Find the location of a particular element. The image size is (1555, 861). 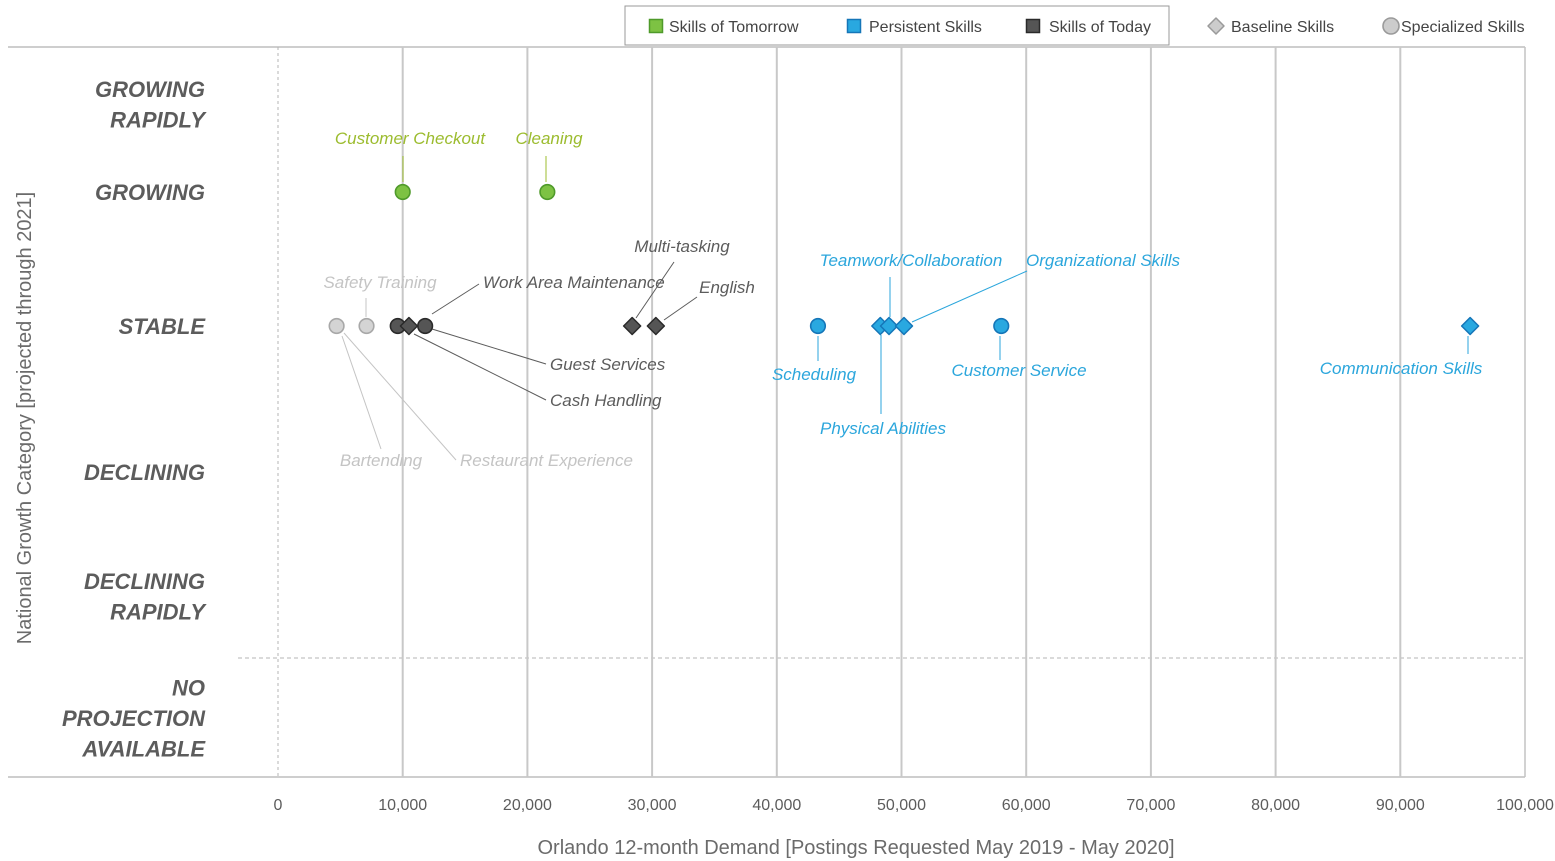

x-tick-label: 90,000 is located at coordinates (1400, 805).